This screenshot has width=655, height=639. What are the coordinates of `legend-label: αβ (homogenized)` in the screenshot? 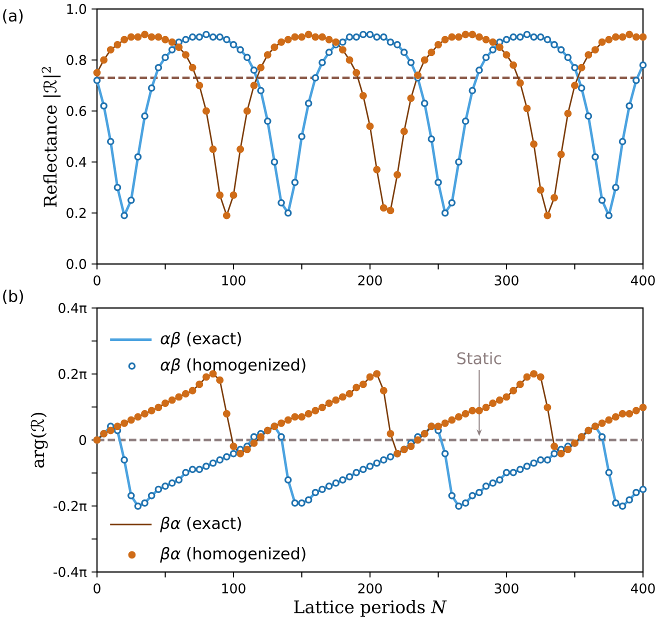 It's located at (233, 366).